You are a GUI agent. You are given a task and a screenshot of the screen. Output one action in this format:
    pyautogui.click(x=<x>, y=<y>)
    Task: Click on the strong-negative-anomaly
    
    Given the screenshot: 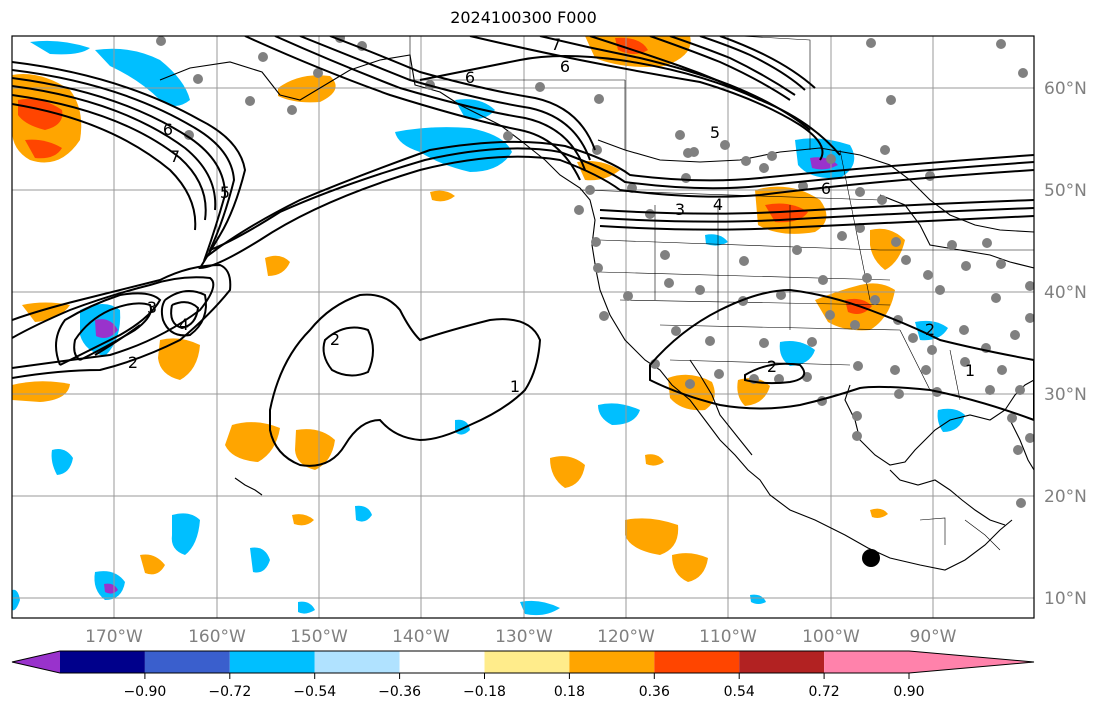 What is the action you would take?
    pyautogui.click(x=106, y=328)
    